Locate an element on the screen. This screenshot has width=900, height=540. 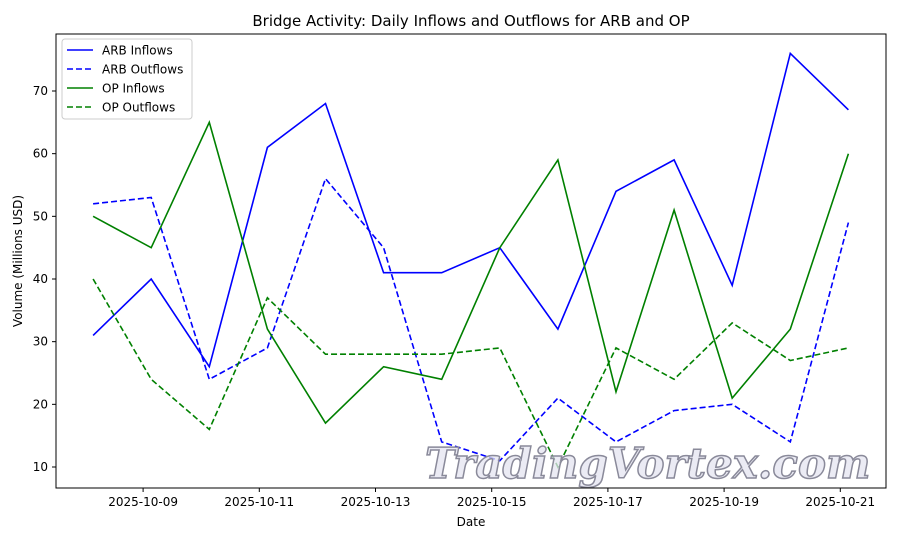
legend-label: OP Outflows is located at coordinates (138, 108).